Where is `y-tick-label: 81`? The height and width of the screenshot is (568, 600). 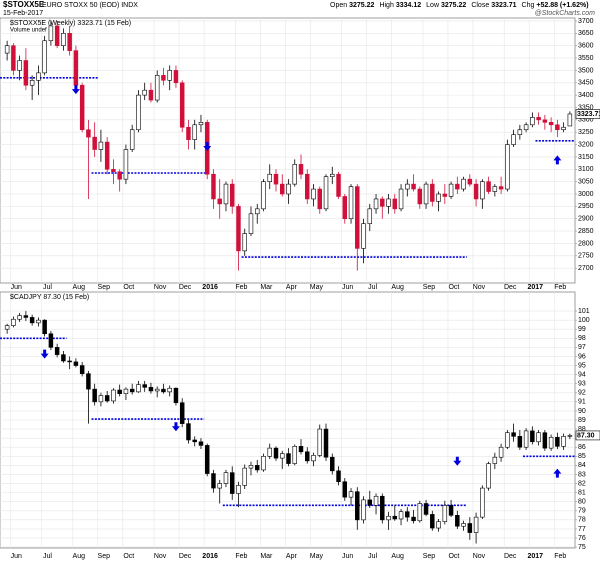
y-tick-label: 81 is located at coordinates (582, 492).